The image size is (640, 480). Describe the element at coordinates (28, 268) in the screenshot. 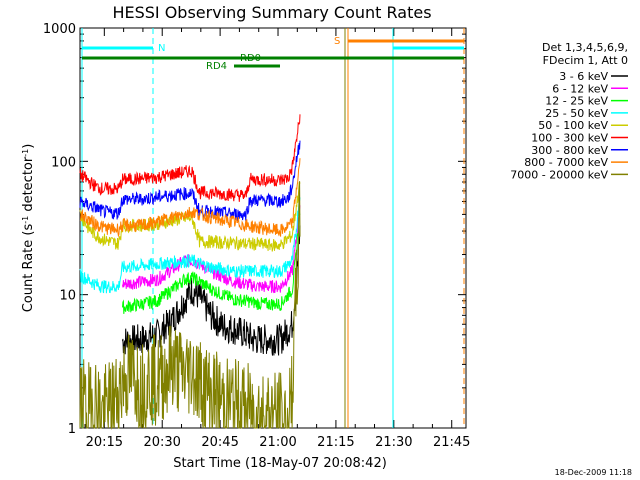

I see `y-label-main: Count Rate (s` at that location.